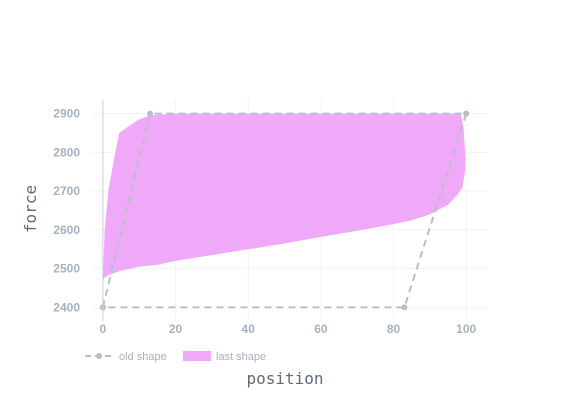 The image size is (571, 400). I want to click on y-tick-label-5: 2900, so click(66, 114).